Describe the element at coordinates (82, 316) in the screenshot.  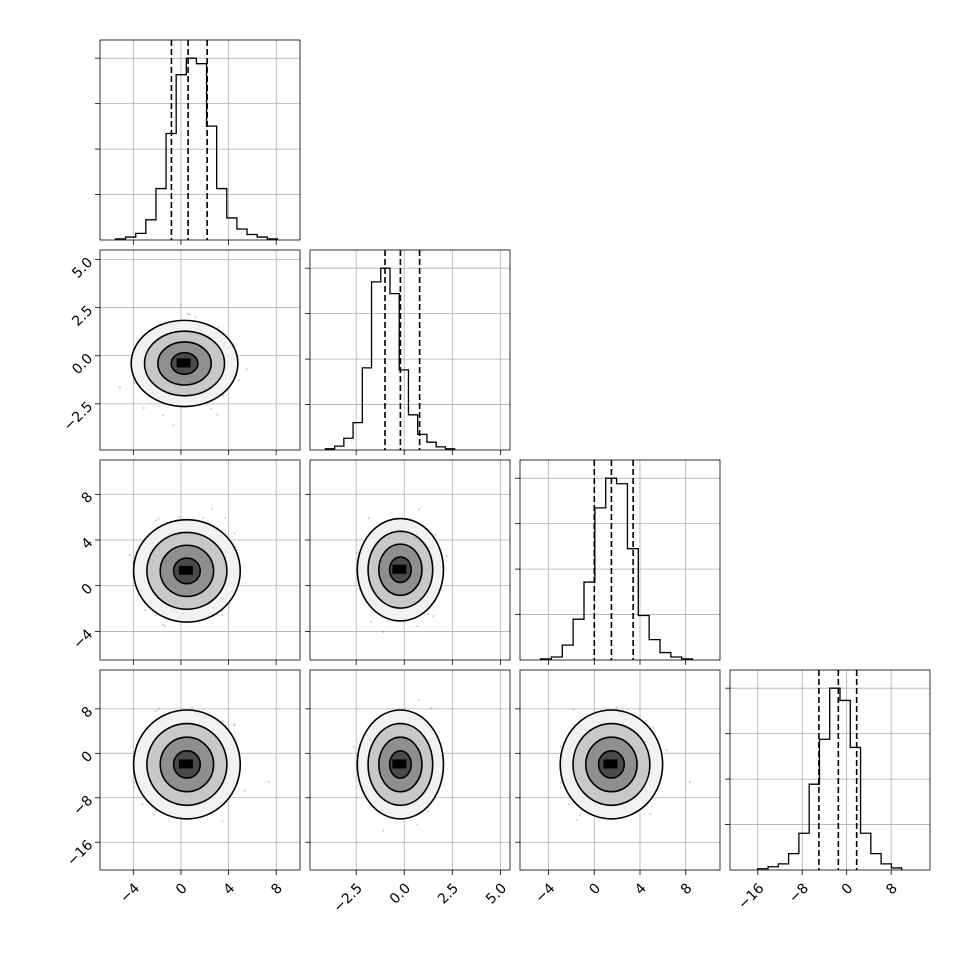
I see `y-tick-label: 2.5` at that location.